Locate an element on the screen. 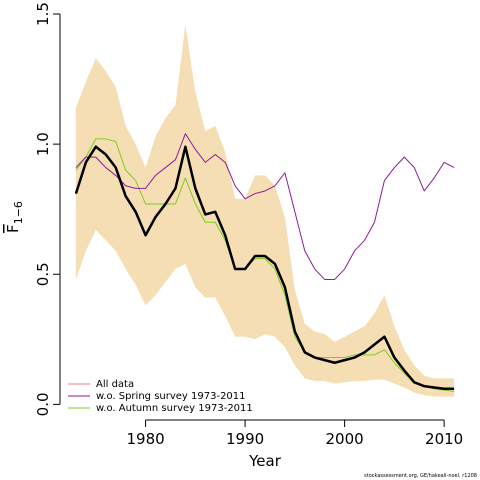 This screenshot has width=480, height=480. legend-label: w.o. Autumn survey 1973-2011 is located at coordinates (174, 408).